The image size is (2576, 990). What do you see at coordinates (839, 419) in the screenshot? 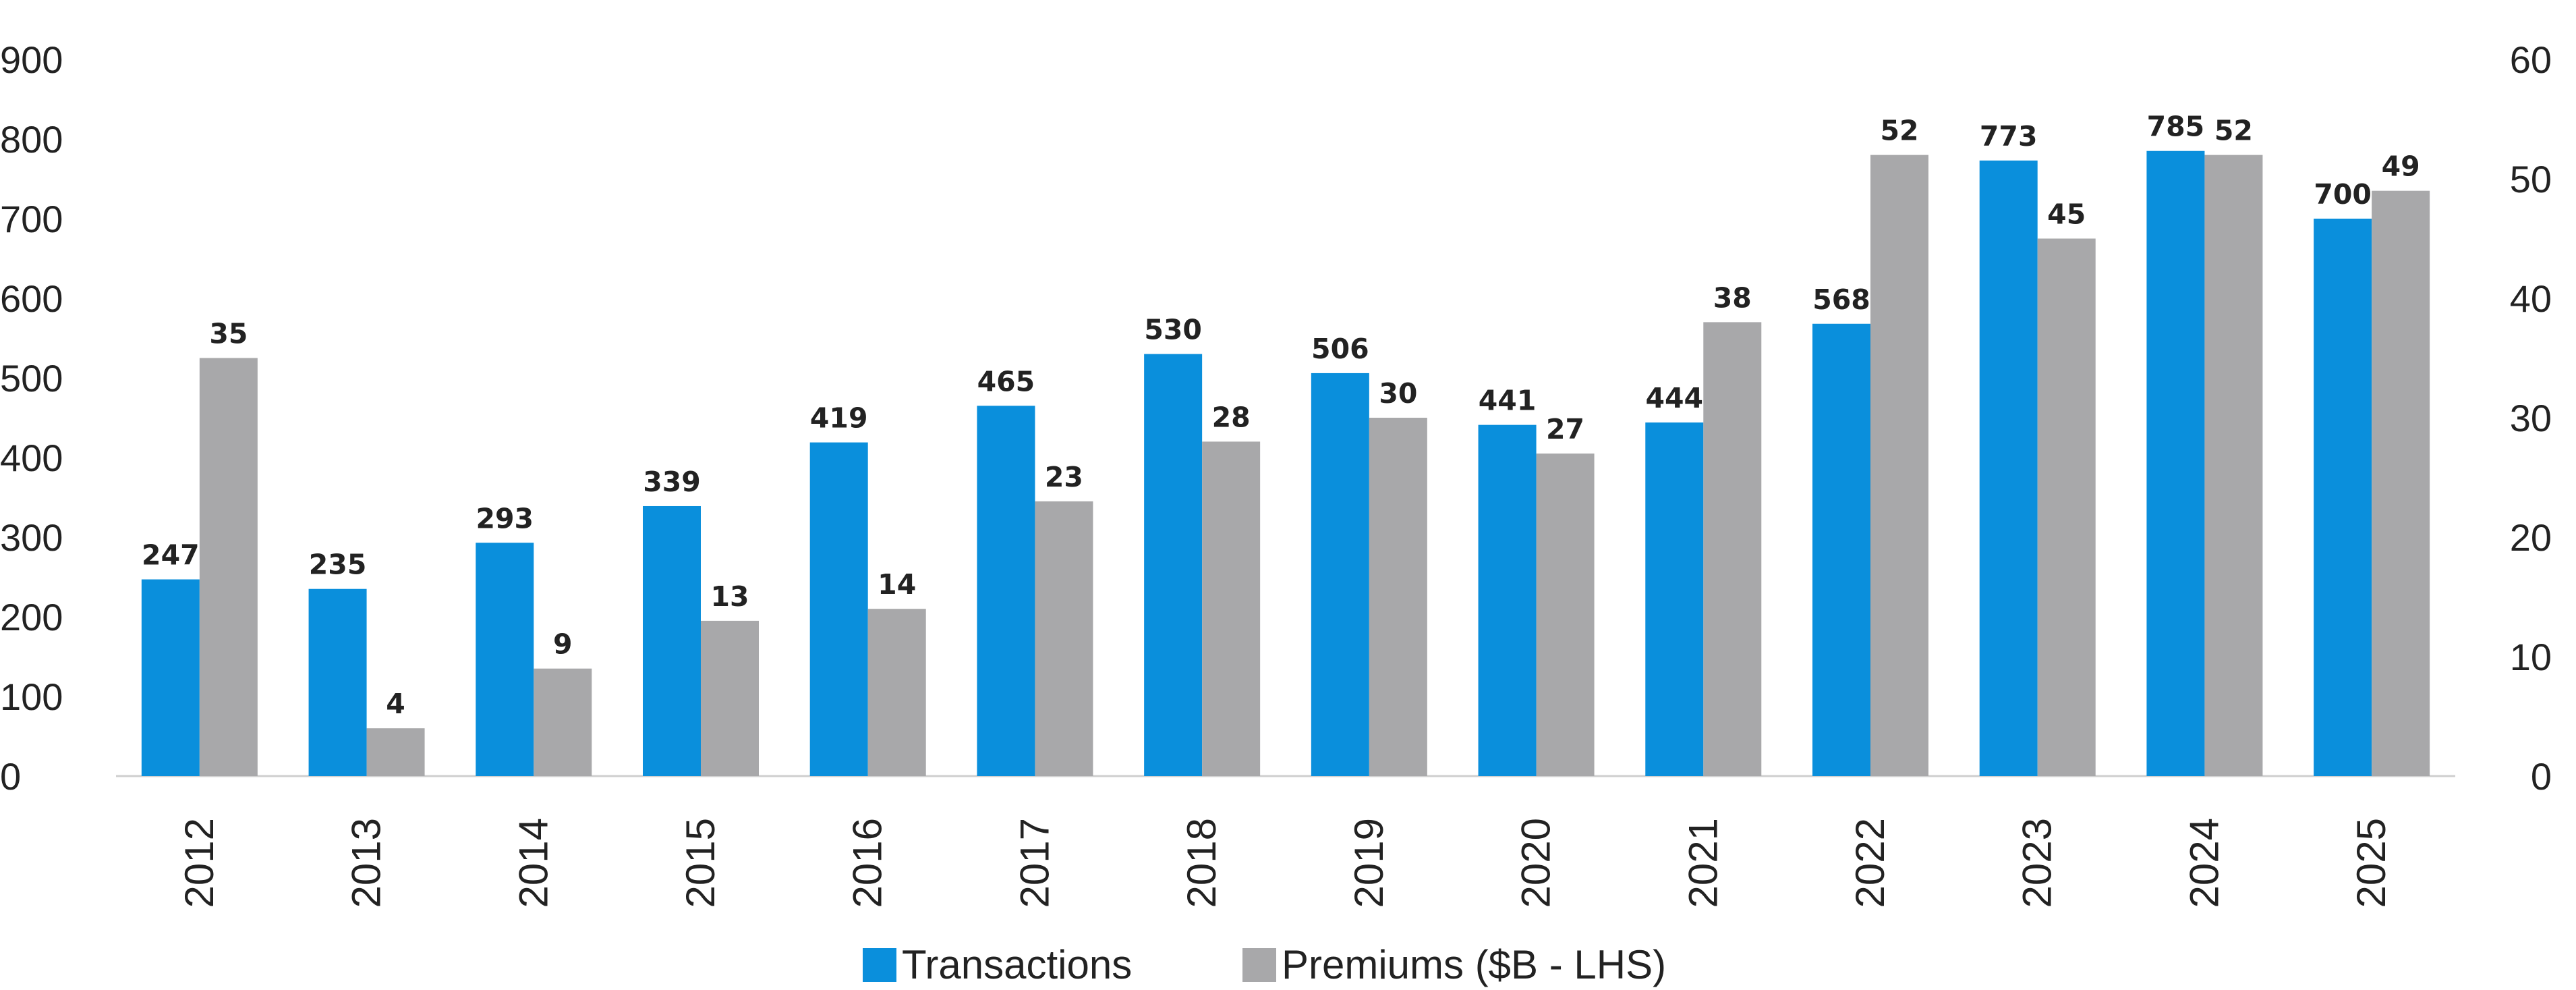
I see `data-label-transactions: 419` at bounding box center [839, 419].